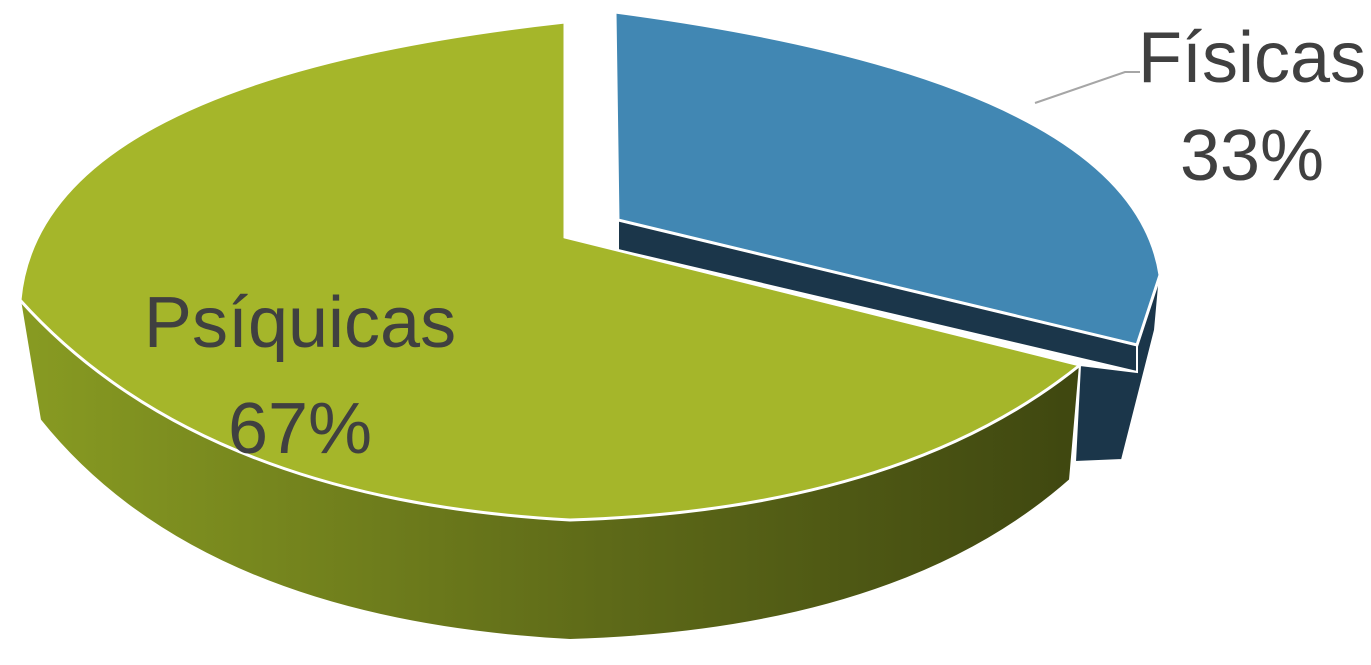 Image resolution: width=1371 pixels, height=665 pixels. Describe the element at coordinates (1087, 87) in the screenshot. I see `leader-line-fisicas` at that location.